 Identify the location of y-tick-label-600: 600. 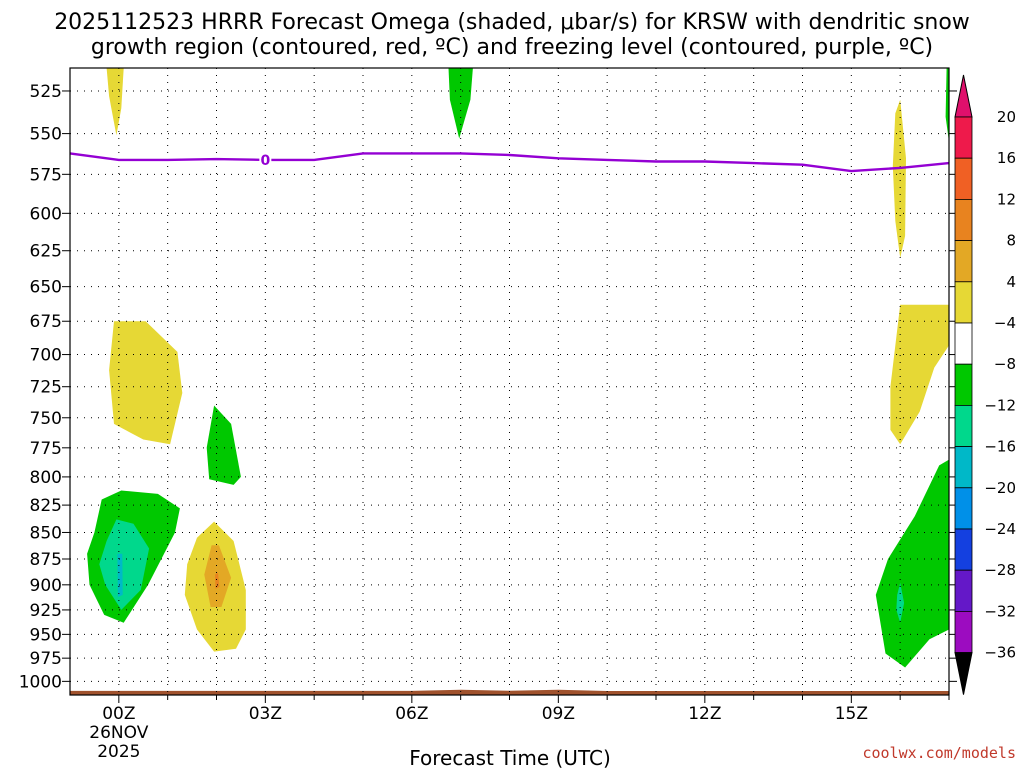
(46, 214).